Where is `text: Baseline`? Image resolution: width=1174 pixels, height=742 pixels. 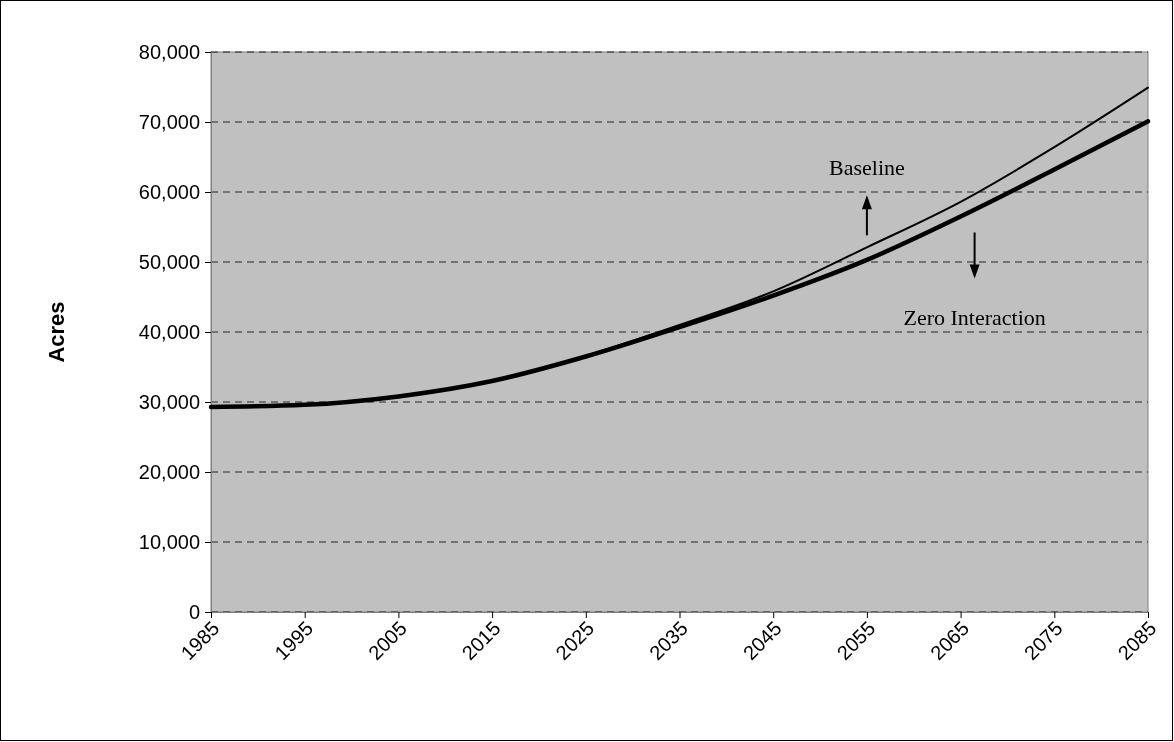
text: Baseline is located at coordinates (867, 168).